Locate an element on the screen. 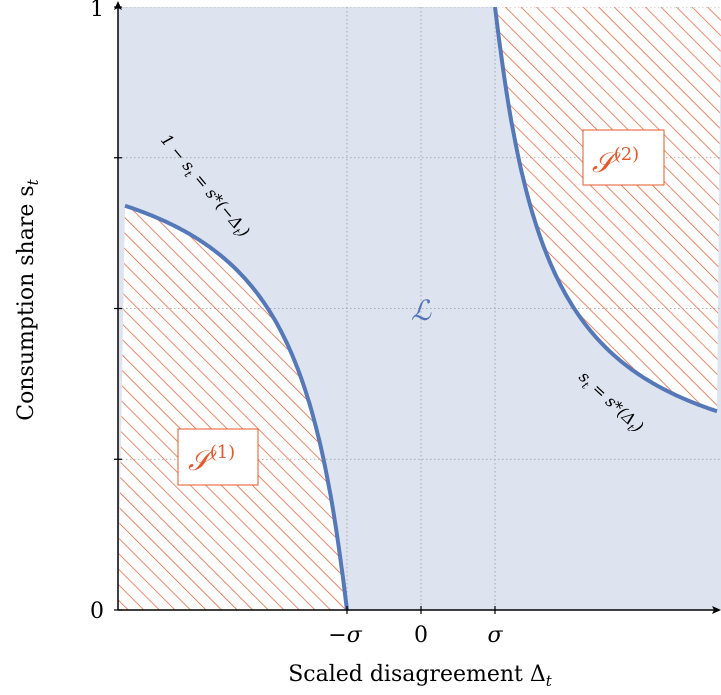 The height and width of the screenshot is (695, 721). x-tick-label-sigma: σ is located at coordinates (495, 635).